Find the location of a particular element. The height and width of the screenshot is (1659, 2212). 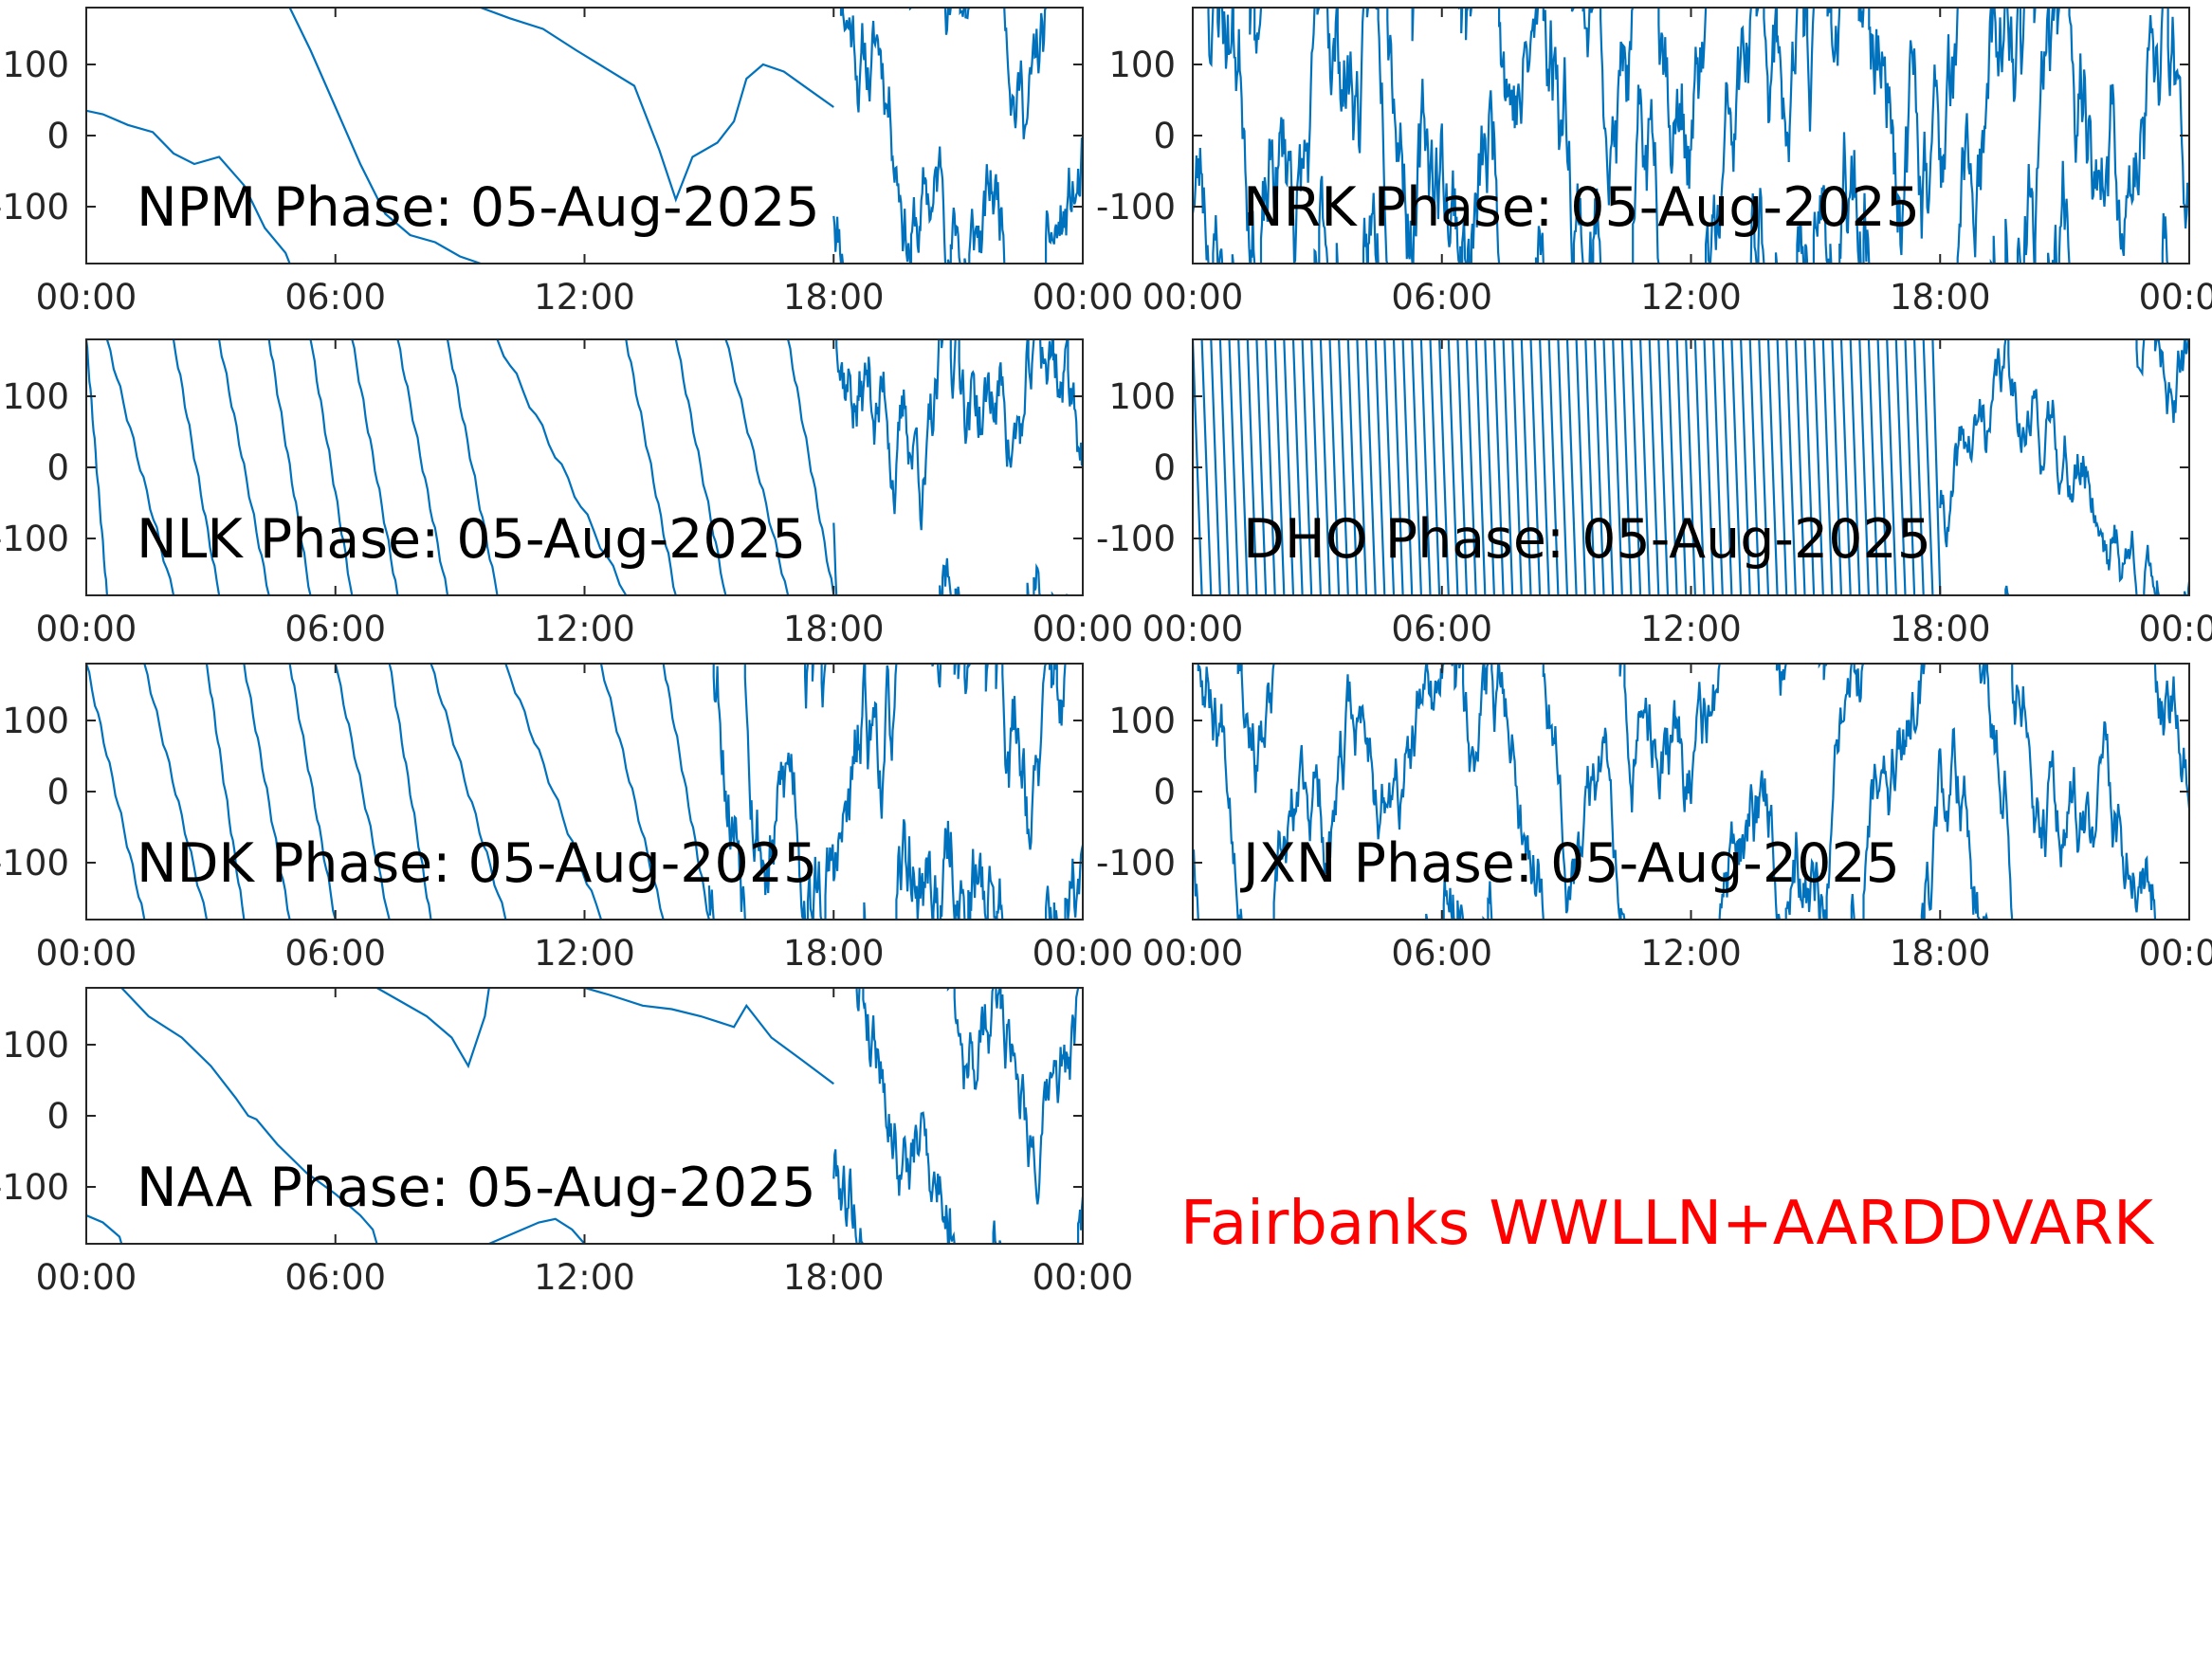

chart-title: NLK Phase: 05-Aug-2025 is located at coordinates (471, 539).